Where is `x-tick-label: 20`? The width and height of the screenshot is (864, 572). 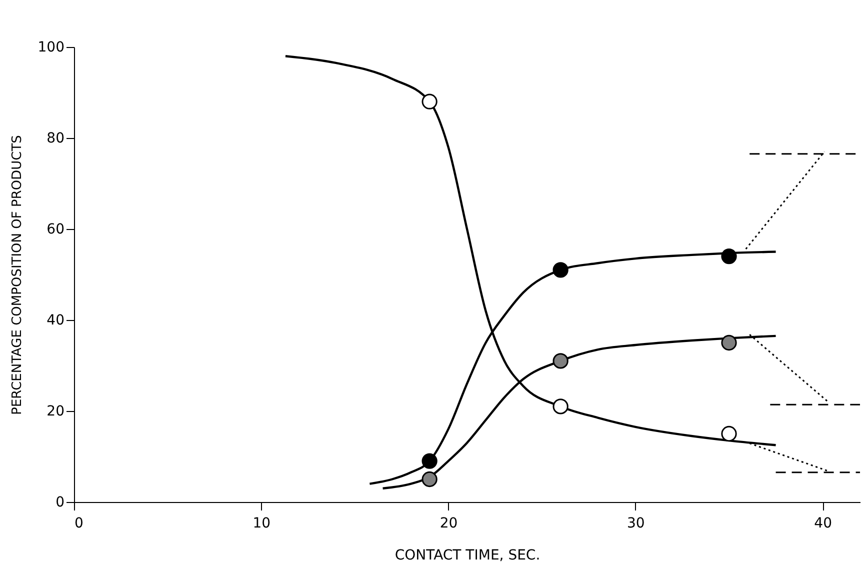
x-tick-label: 20 is located at coordinates (449, 524).